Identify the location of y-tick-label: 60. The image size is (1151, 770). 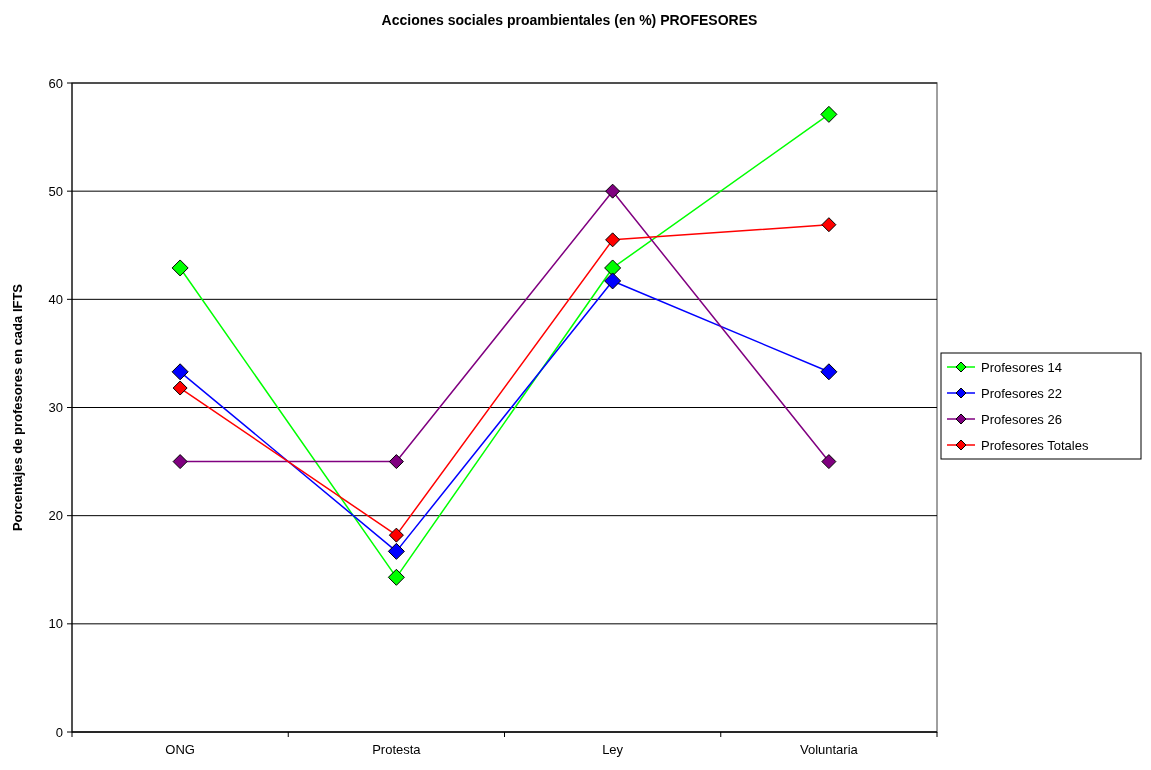
(55, 83).